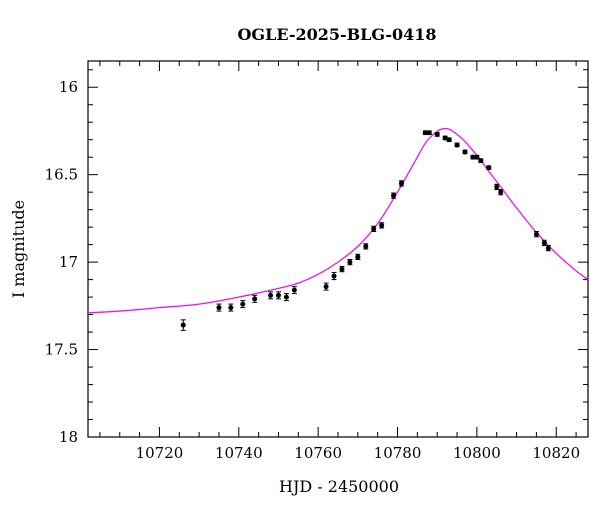 This screenshot has height=512, width=600. Describe the element at coordinates (68, 87) in the screenshot. I see `y-tick-label: 16` at that location.